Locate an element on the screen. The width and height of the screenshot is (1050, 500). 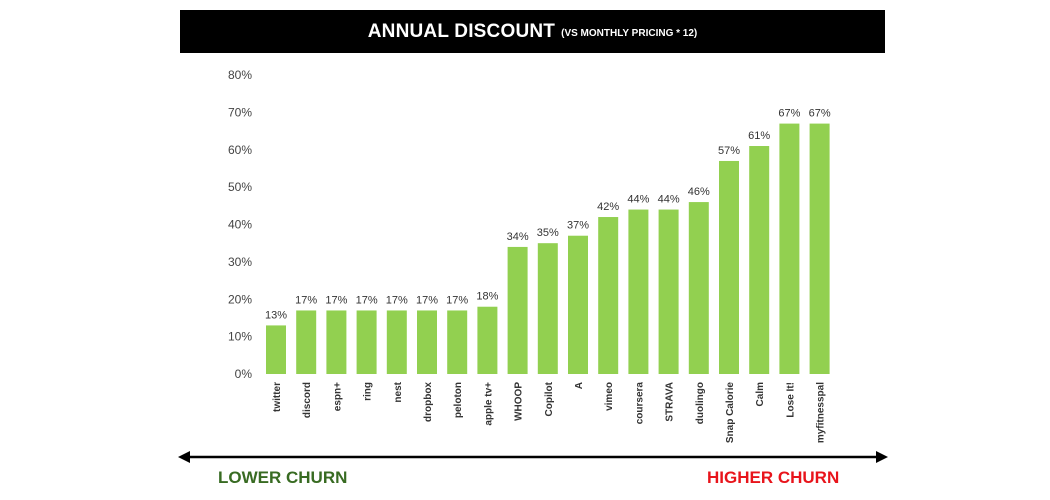
category-label: myfitnesspal is located at coordinates (821, 412).